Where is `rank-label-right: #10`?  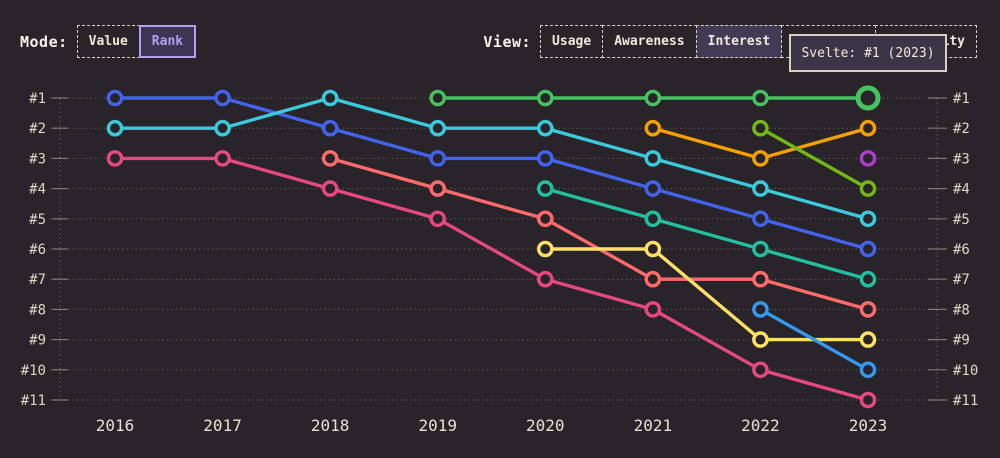
rank-label-right: #10 is located at coordinates (965, 371).